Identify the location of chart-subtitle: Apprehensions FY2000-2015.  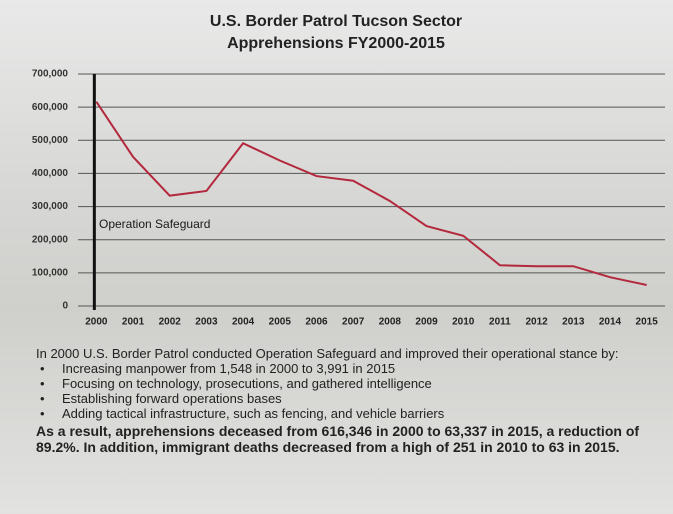
(336, 43).